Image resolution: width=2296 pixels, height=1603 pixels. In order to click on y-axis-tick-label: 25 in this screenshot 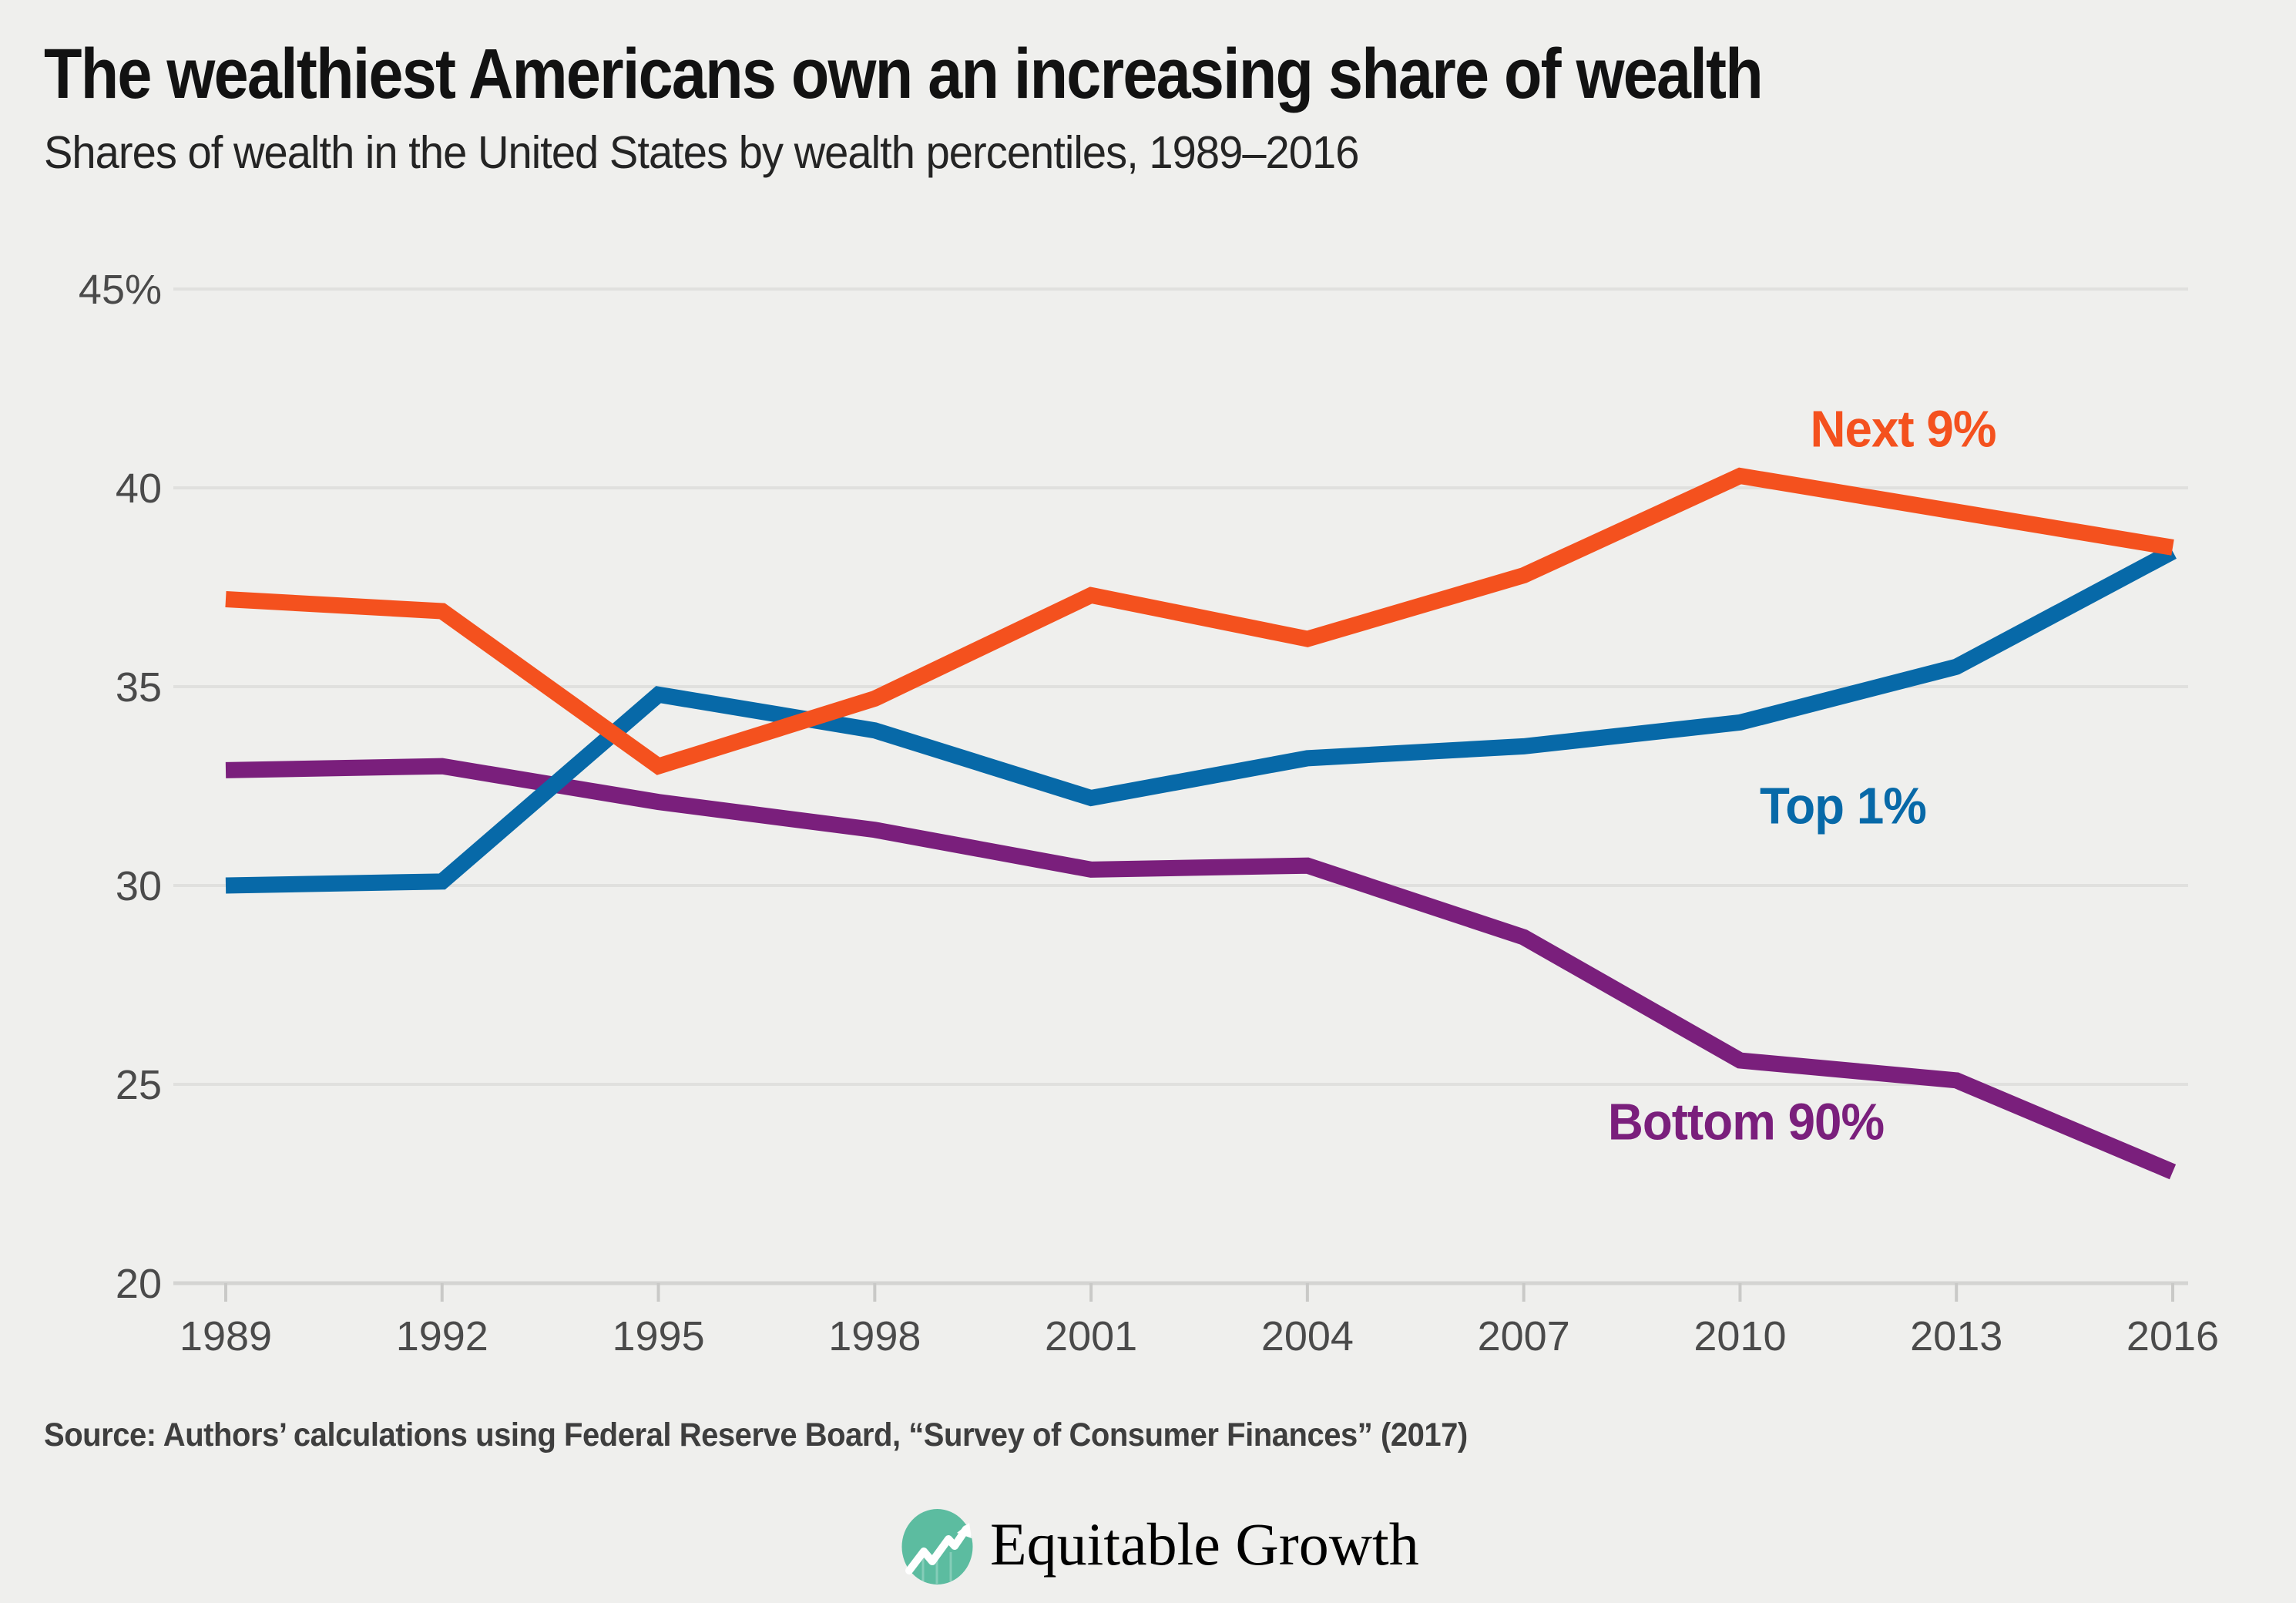, I will do `click(139, 1085)`.